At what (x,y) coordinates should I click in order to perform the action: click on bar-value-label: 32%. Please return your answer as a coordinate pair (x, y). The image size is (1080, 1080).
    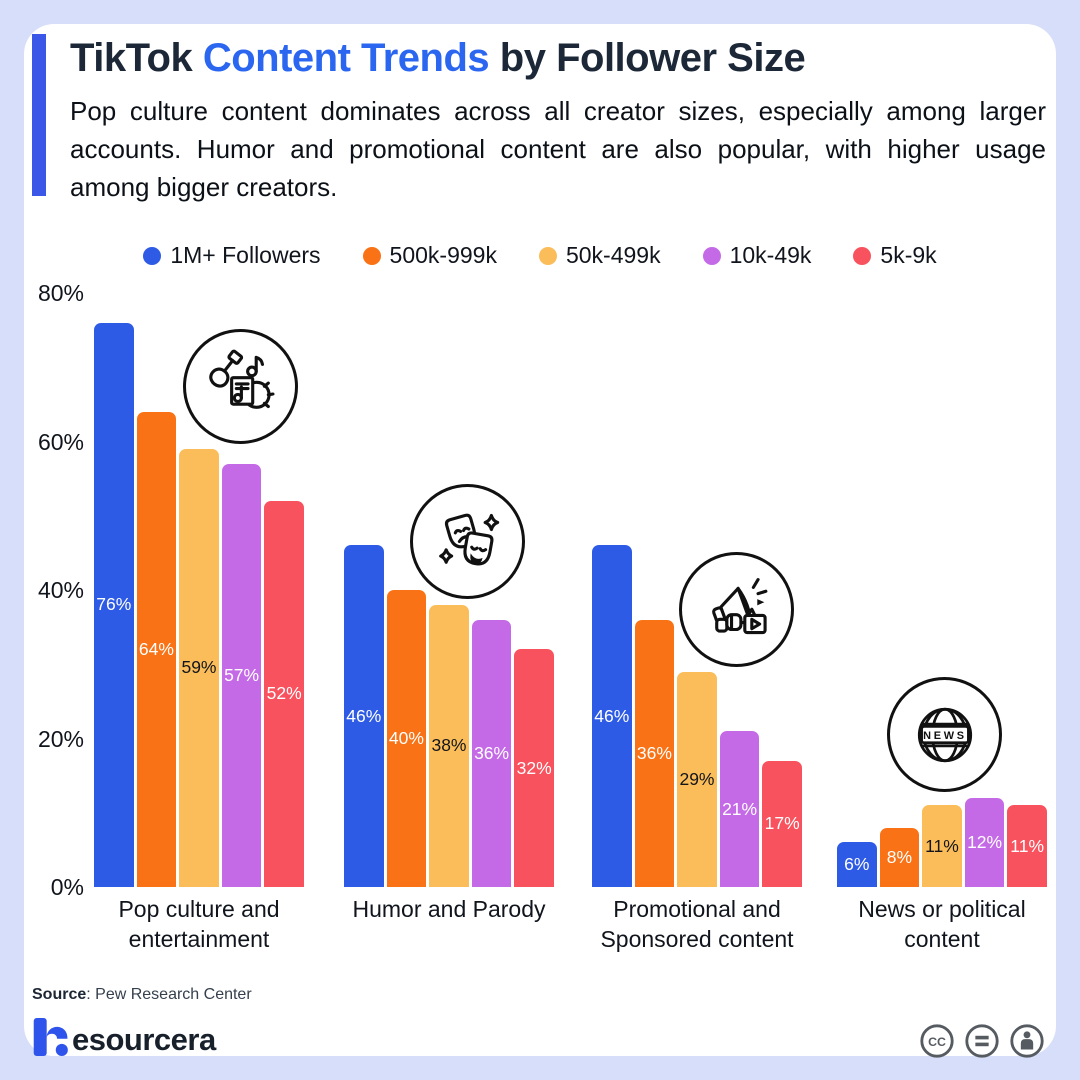
    Looking at the image, I should click on (534, 767).